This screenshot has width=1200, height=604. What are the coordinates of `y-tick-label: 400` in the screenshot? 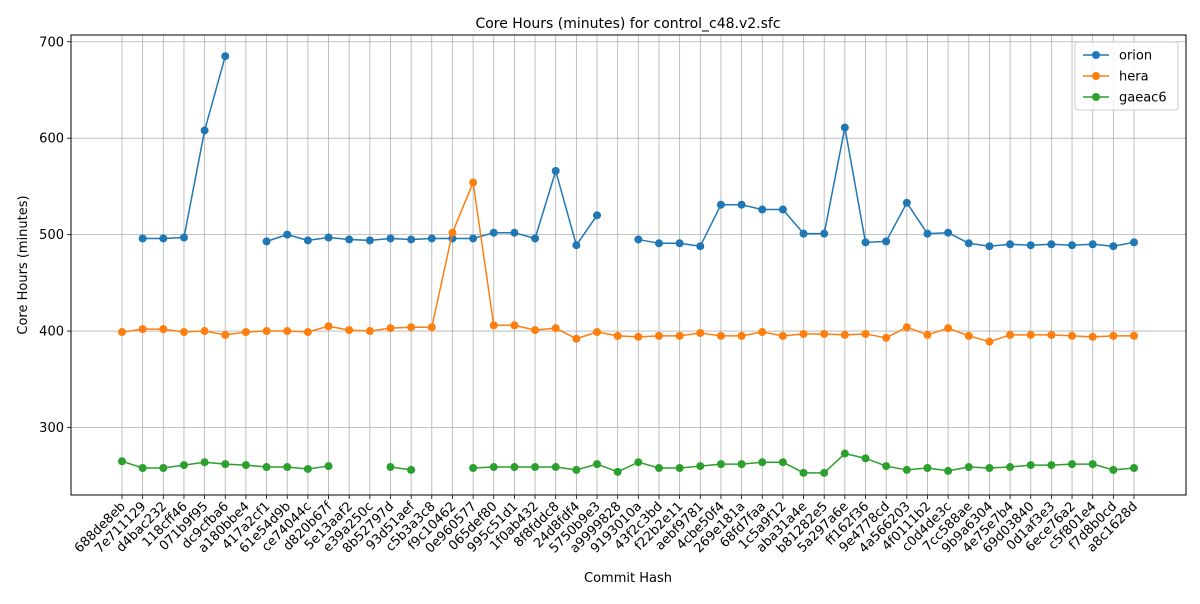 It's located at (51, 332).